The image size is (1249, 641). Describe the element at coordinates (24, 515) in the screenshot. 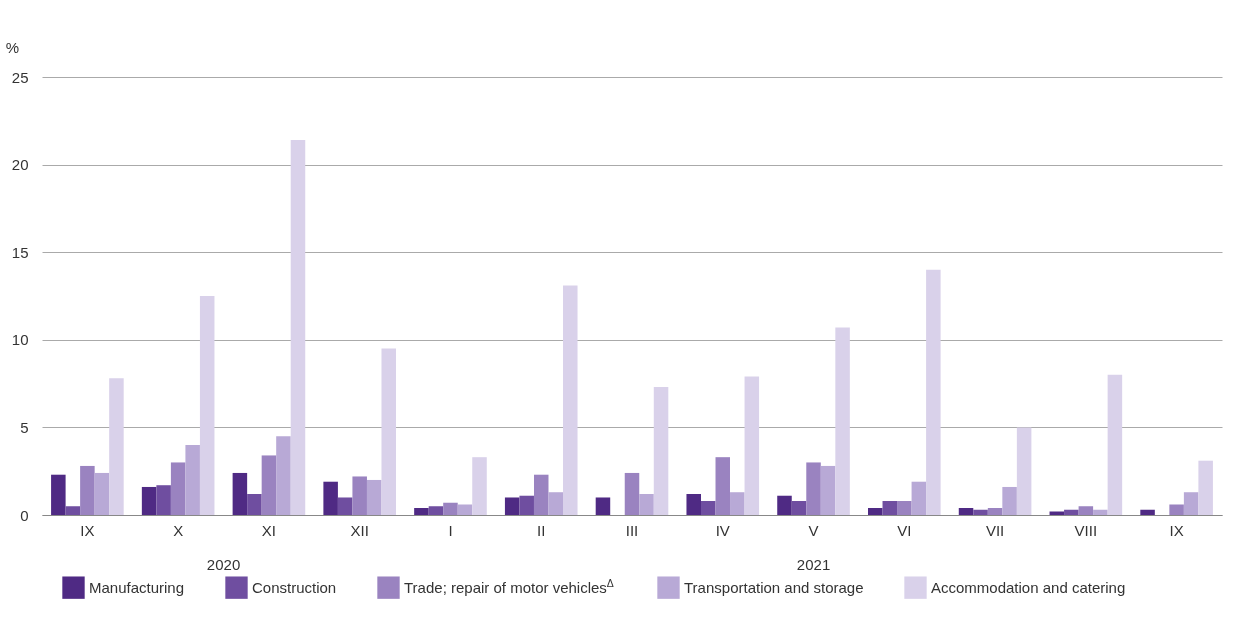

I see `y-tick-label: 0` at that location.